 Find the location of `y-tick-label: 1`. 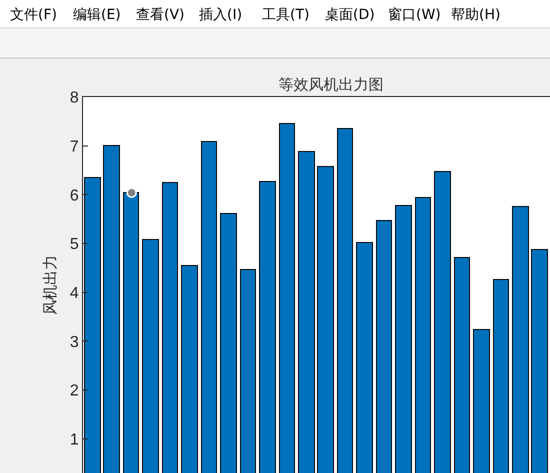

y-tick-label: 1 is located at coordinates (74, 439).